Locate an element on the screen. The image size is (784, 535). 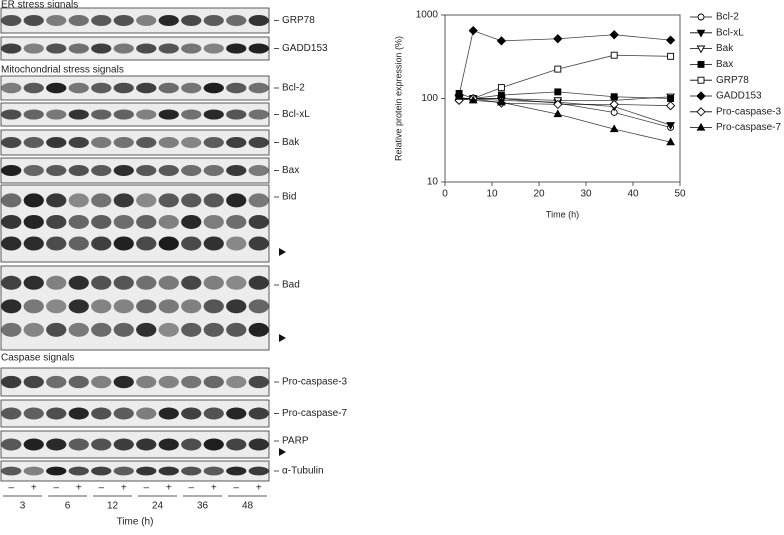
blot-label: GADD153 is located at coordinates (305, 48).